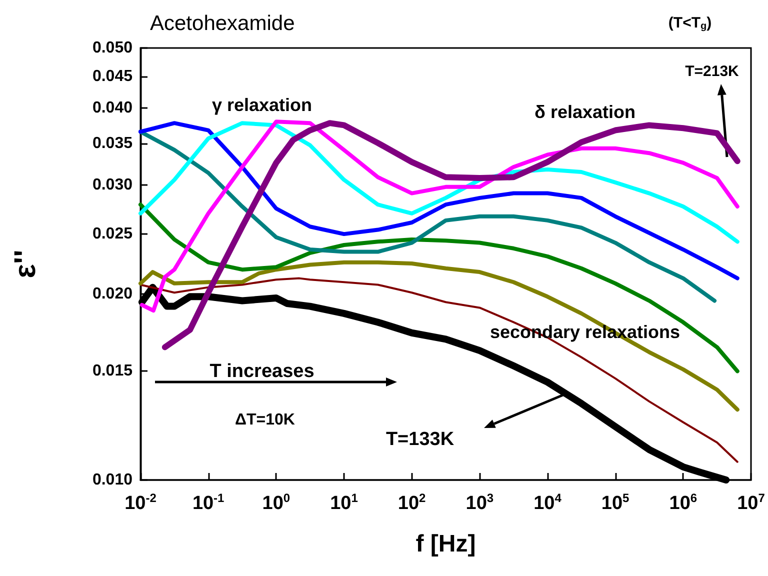 The height and width of the screenshot is (576, 768). Describe the element at coordinates (112, 48) in the screenshot. I see `y-tick-label: 0.050` at that location.